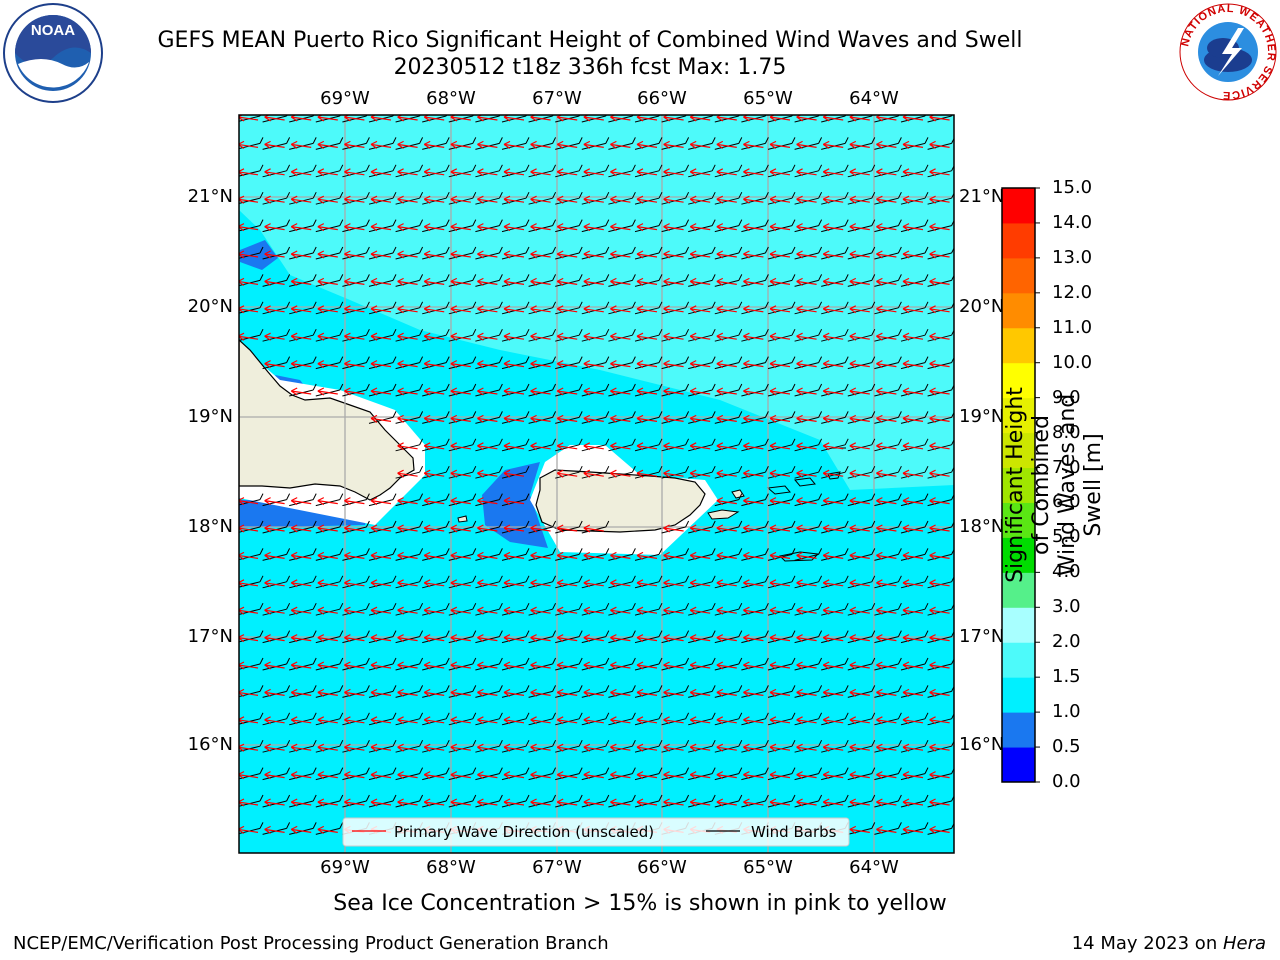  What do you see at coordinates (327, 420) in the screenshot?
I see `hispaniola-land` at bounding box center [327, 420].